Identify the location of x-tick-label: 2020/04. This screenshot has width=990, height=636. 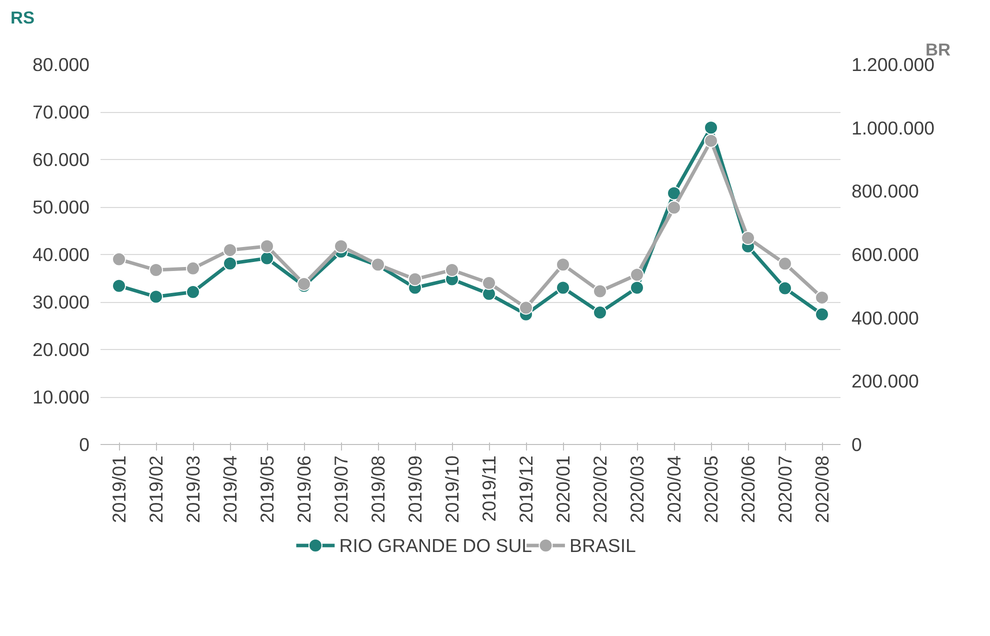
(674, 489).